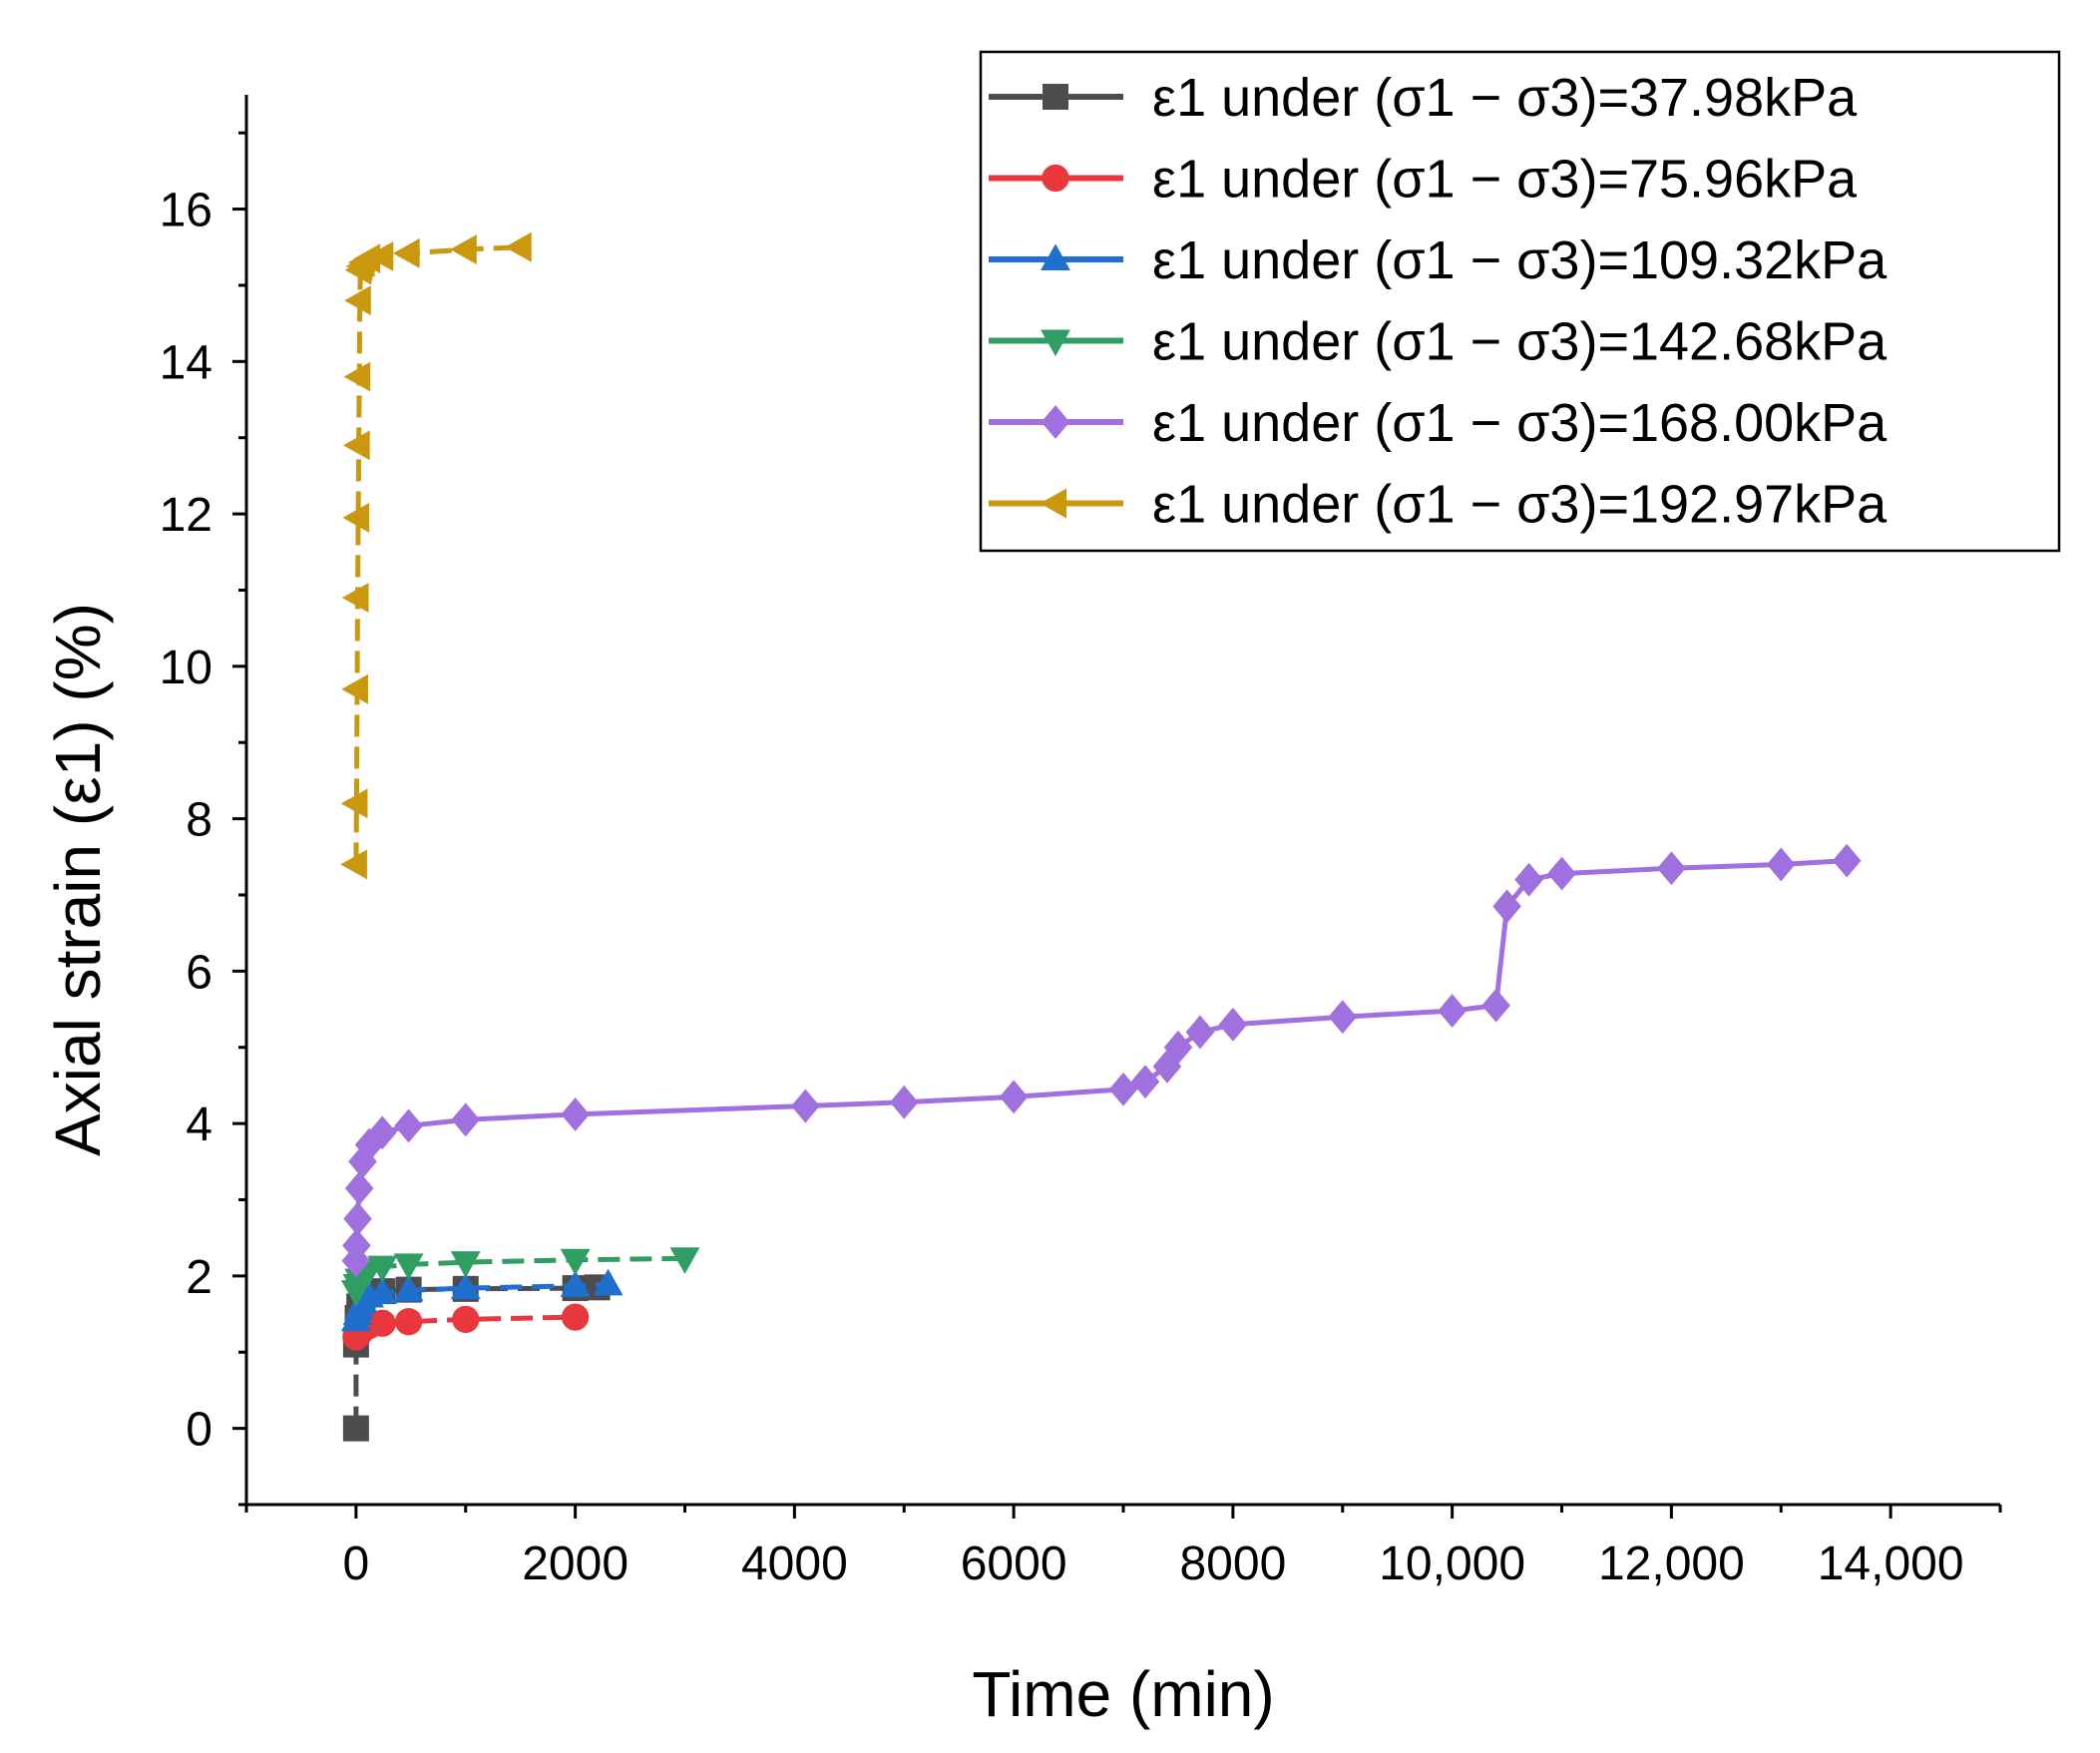 This screenshot has height=1753, width=2100. I want to click on x-tick-label: 4000, so click(794, 1563).